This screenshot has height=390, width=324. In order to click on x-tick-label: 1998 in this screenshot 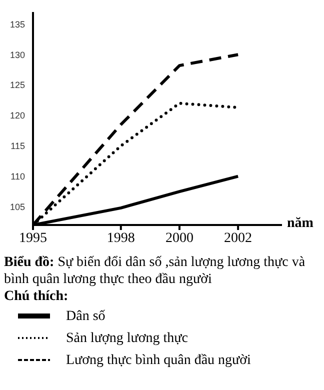, I will do `click(120, 238)`.